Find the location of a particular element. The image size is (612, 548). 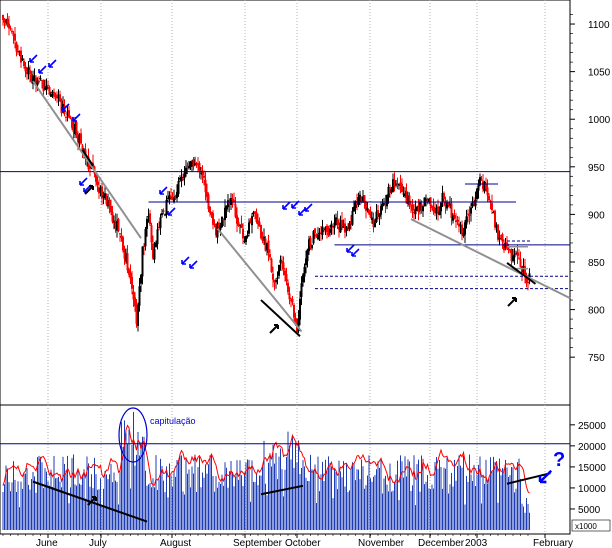

black-arrow-october is located at coordinates (274, 329).